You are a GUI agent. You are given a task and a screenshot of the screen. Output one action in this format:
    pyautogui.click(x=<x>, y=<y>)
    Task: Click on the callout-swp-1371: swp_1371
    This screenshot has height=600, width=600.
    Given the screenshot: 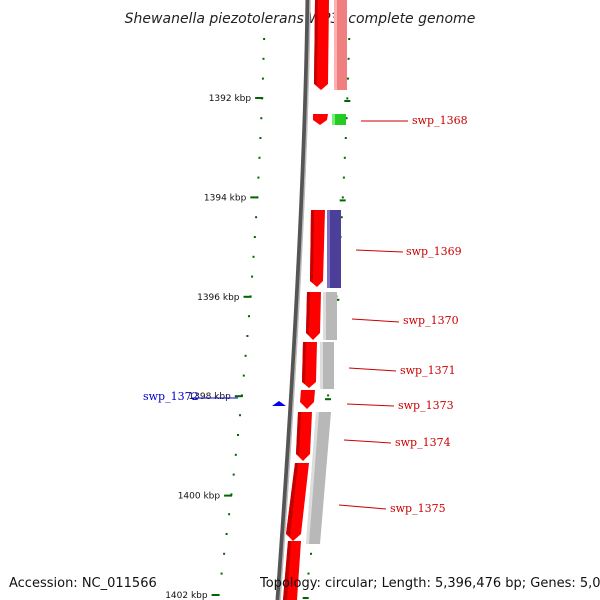 What is the action you would take?
    pyautogui.click(x=402, y=370)
    